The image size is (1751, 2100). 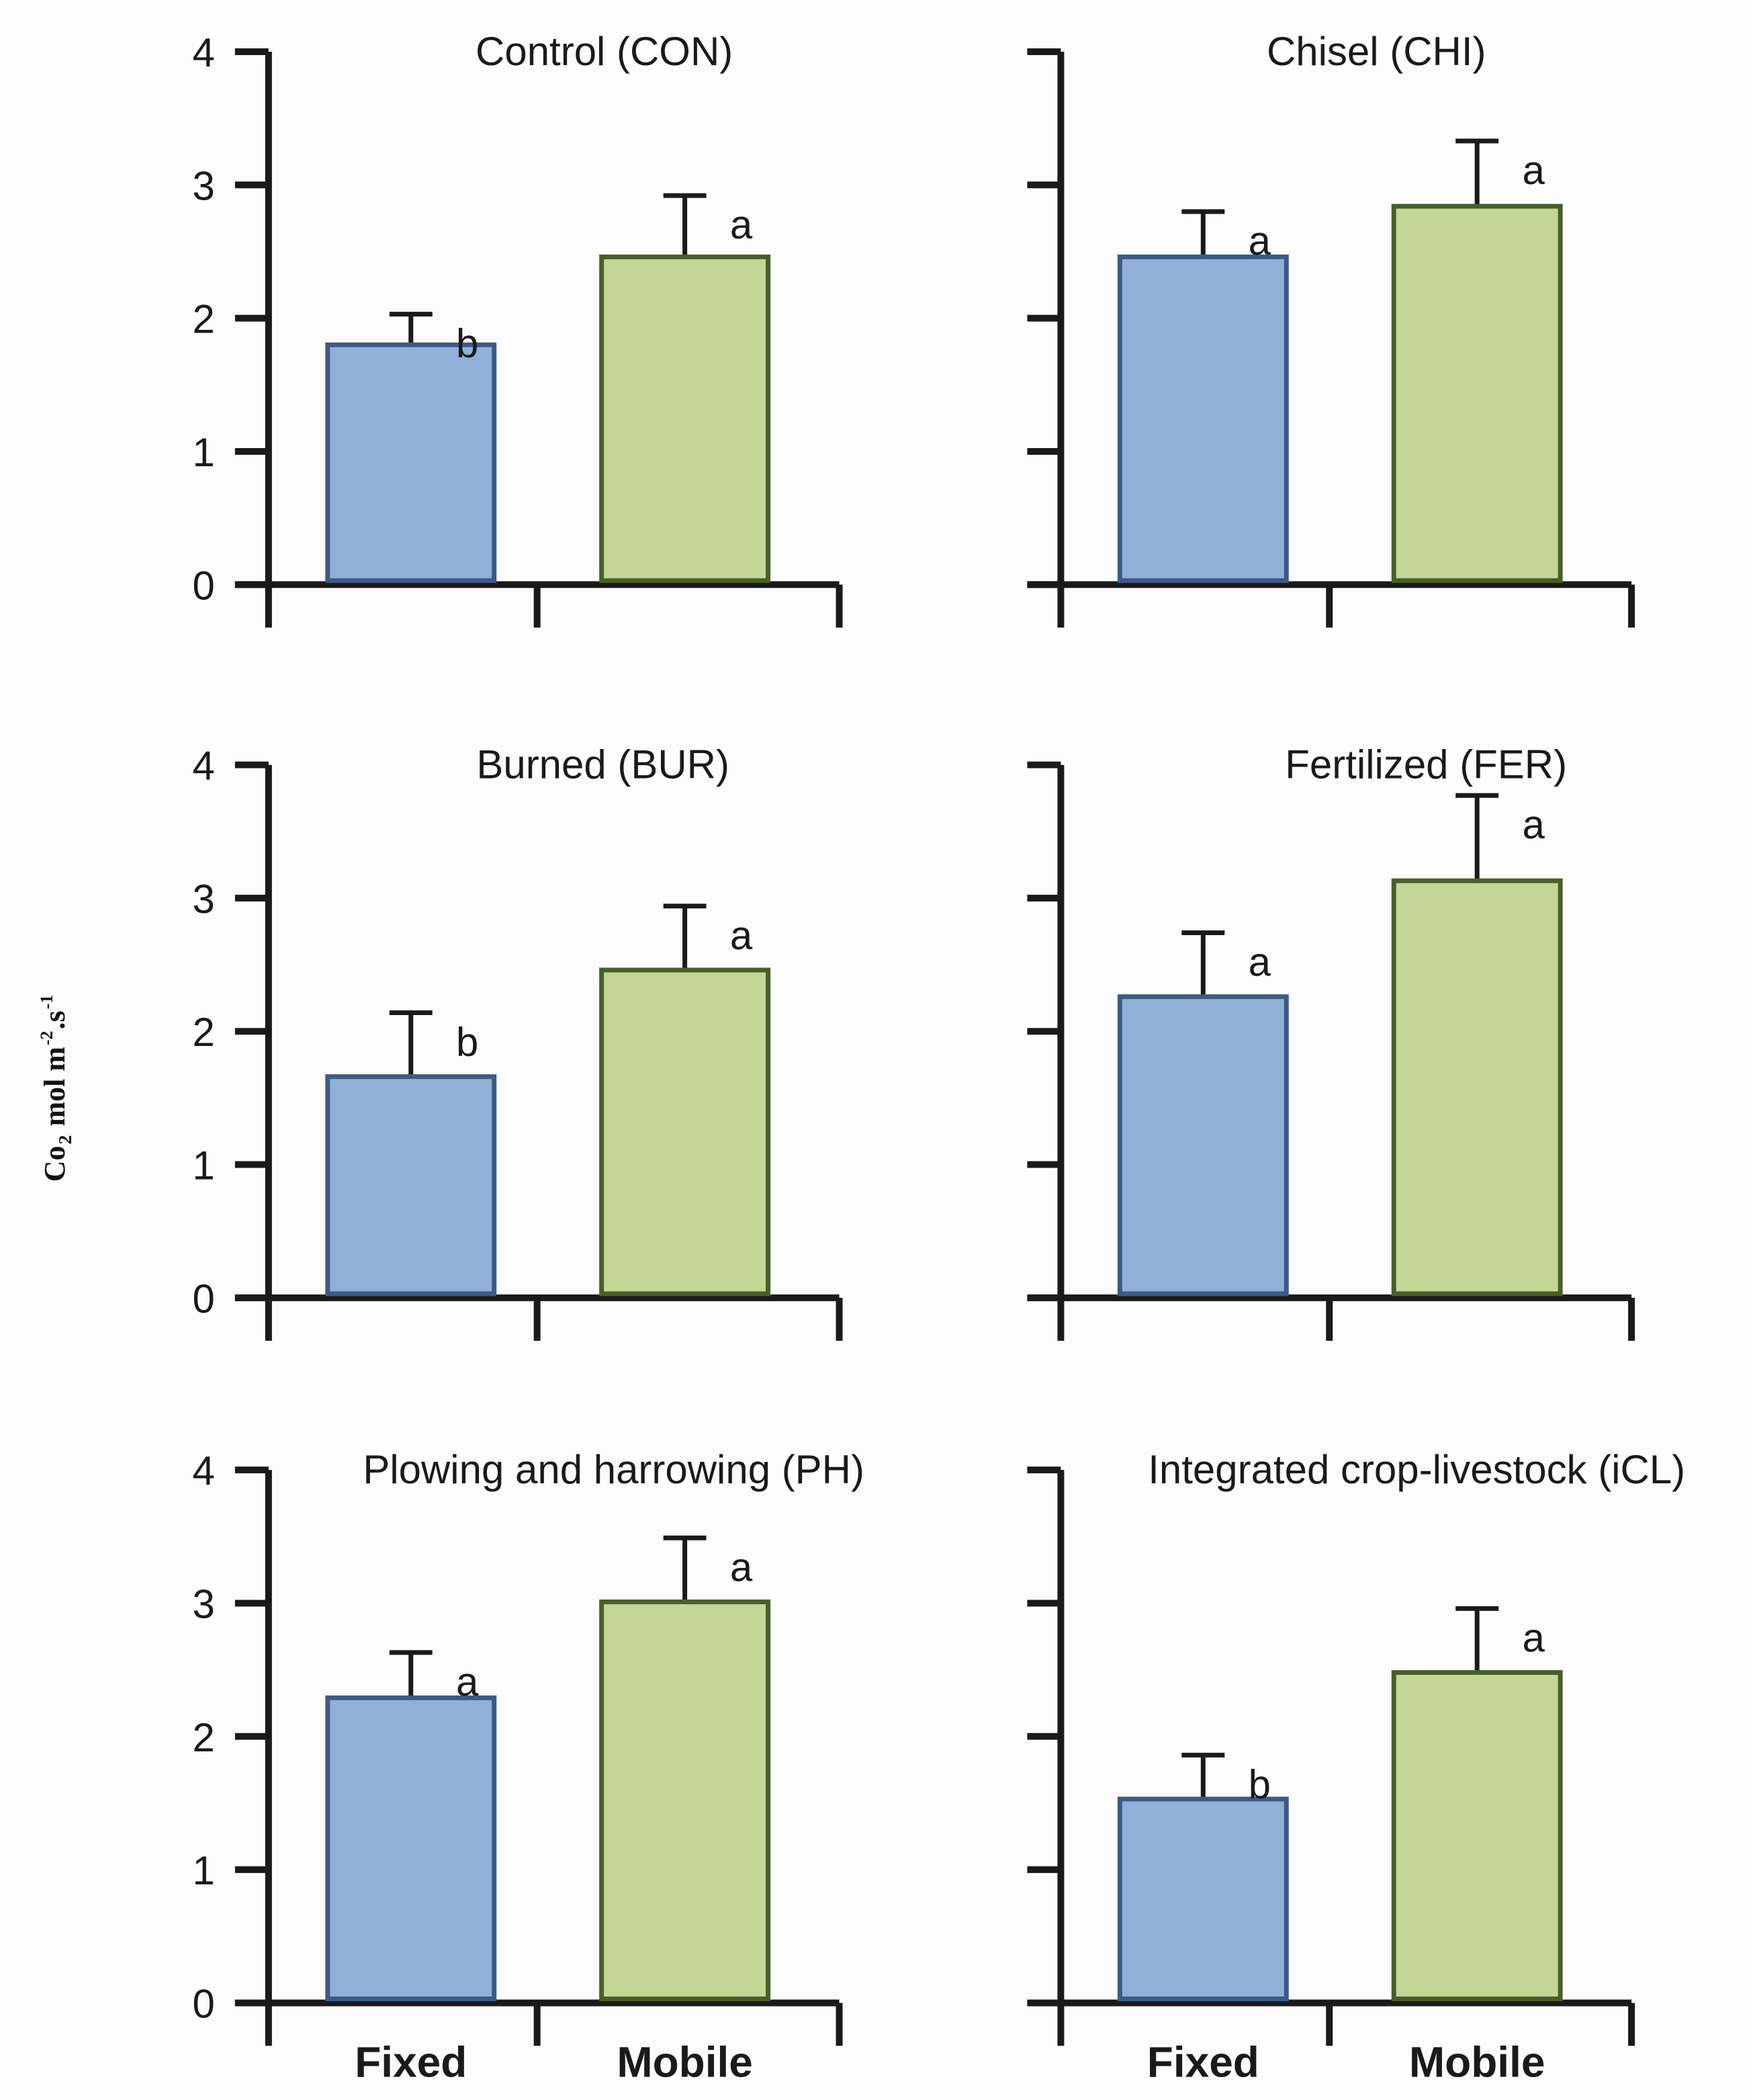 What do you see at coordinates (1376, 51) in the screenshot?
I see `panel-title: Chisel (CHI)` at bounding box center [1376, 51].